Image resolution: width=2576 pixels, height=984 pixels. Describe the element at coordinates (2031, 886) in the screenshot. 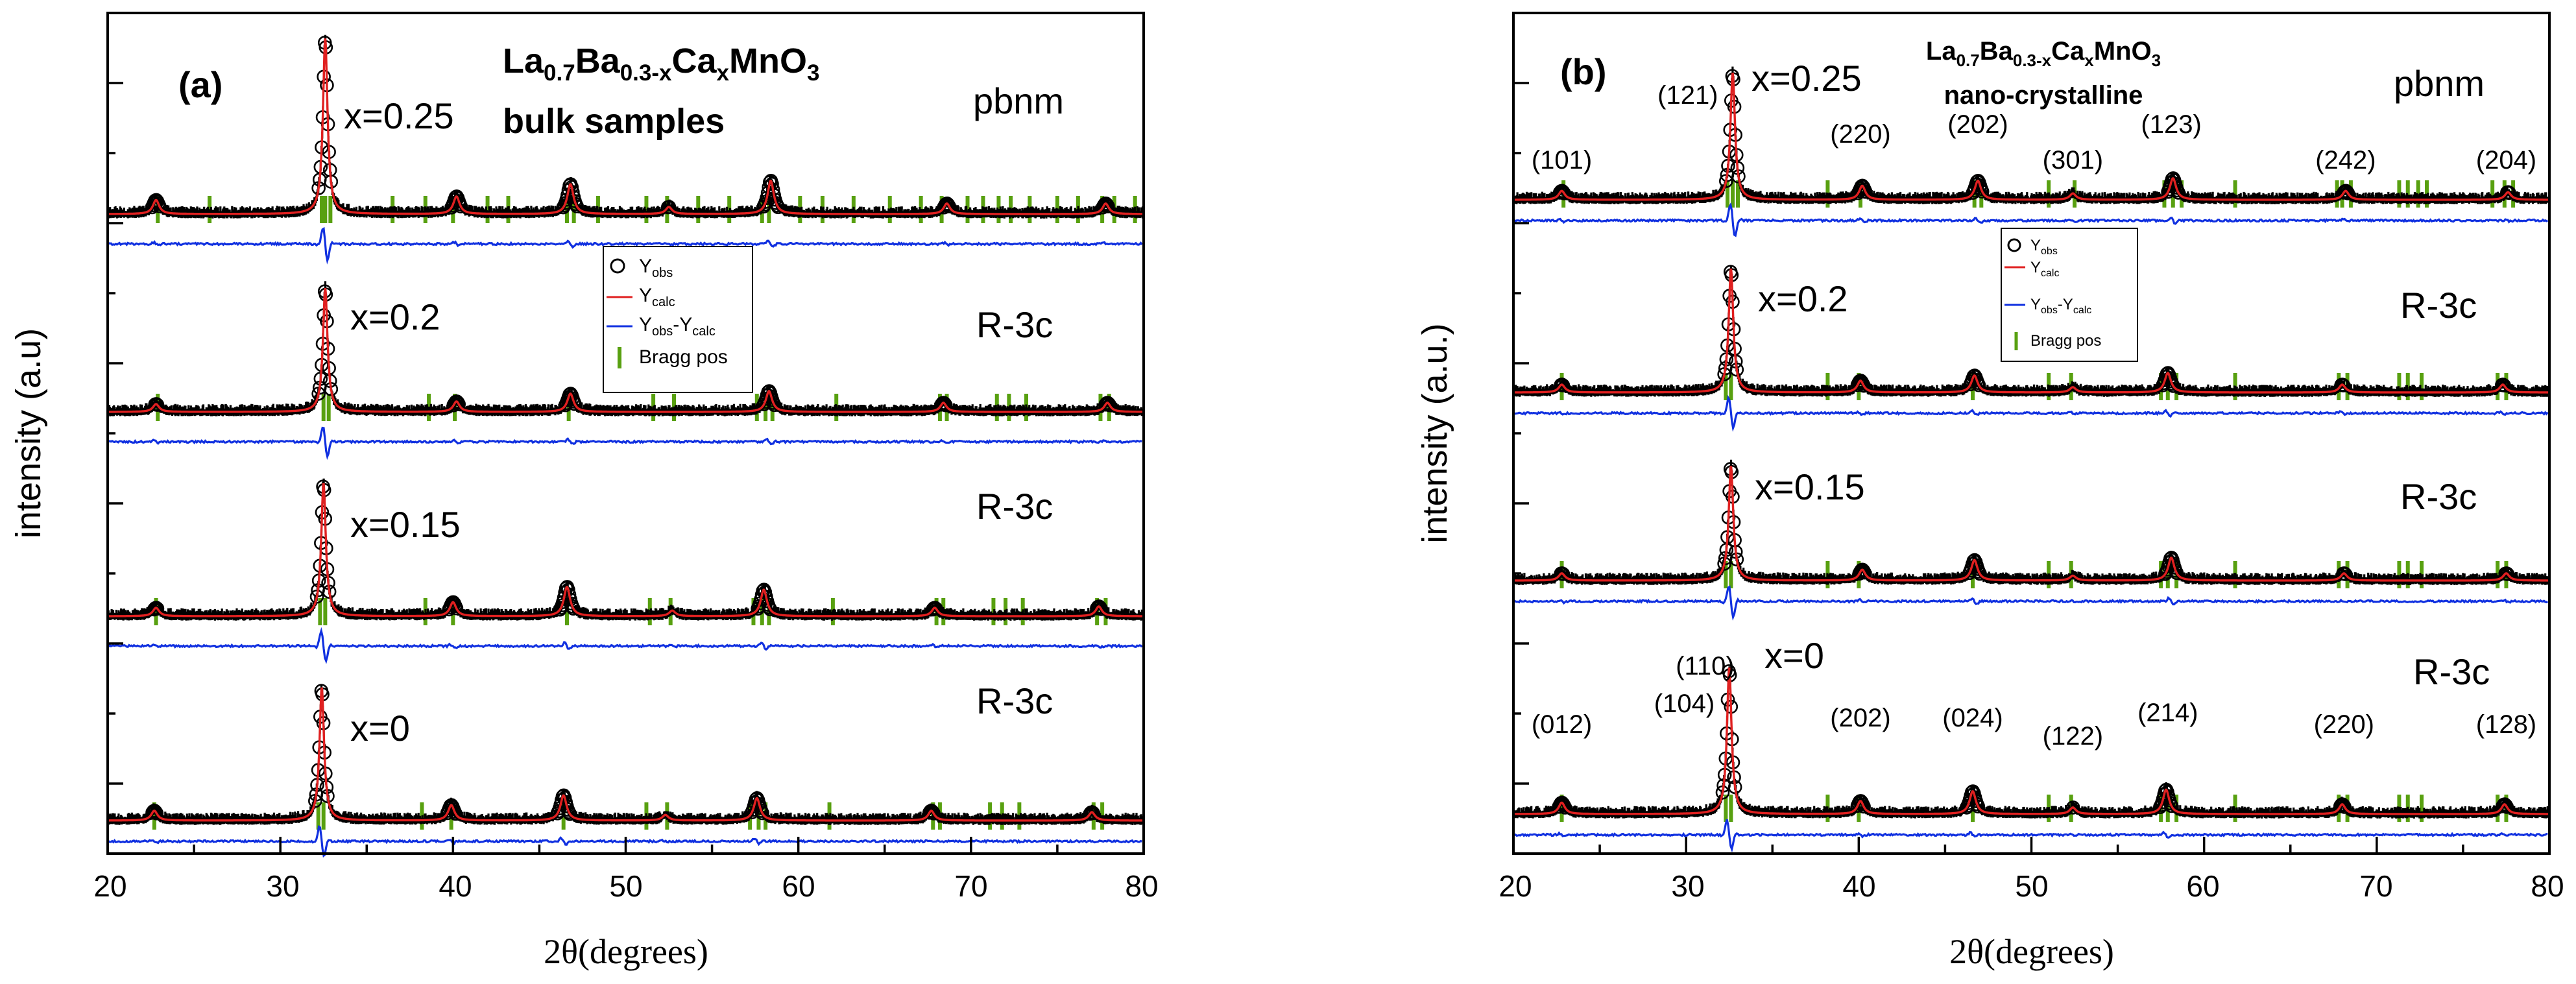

I see `panel-b-xtick-label-3: 50` at that location.